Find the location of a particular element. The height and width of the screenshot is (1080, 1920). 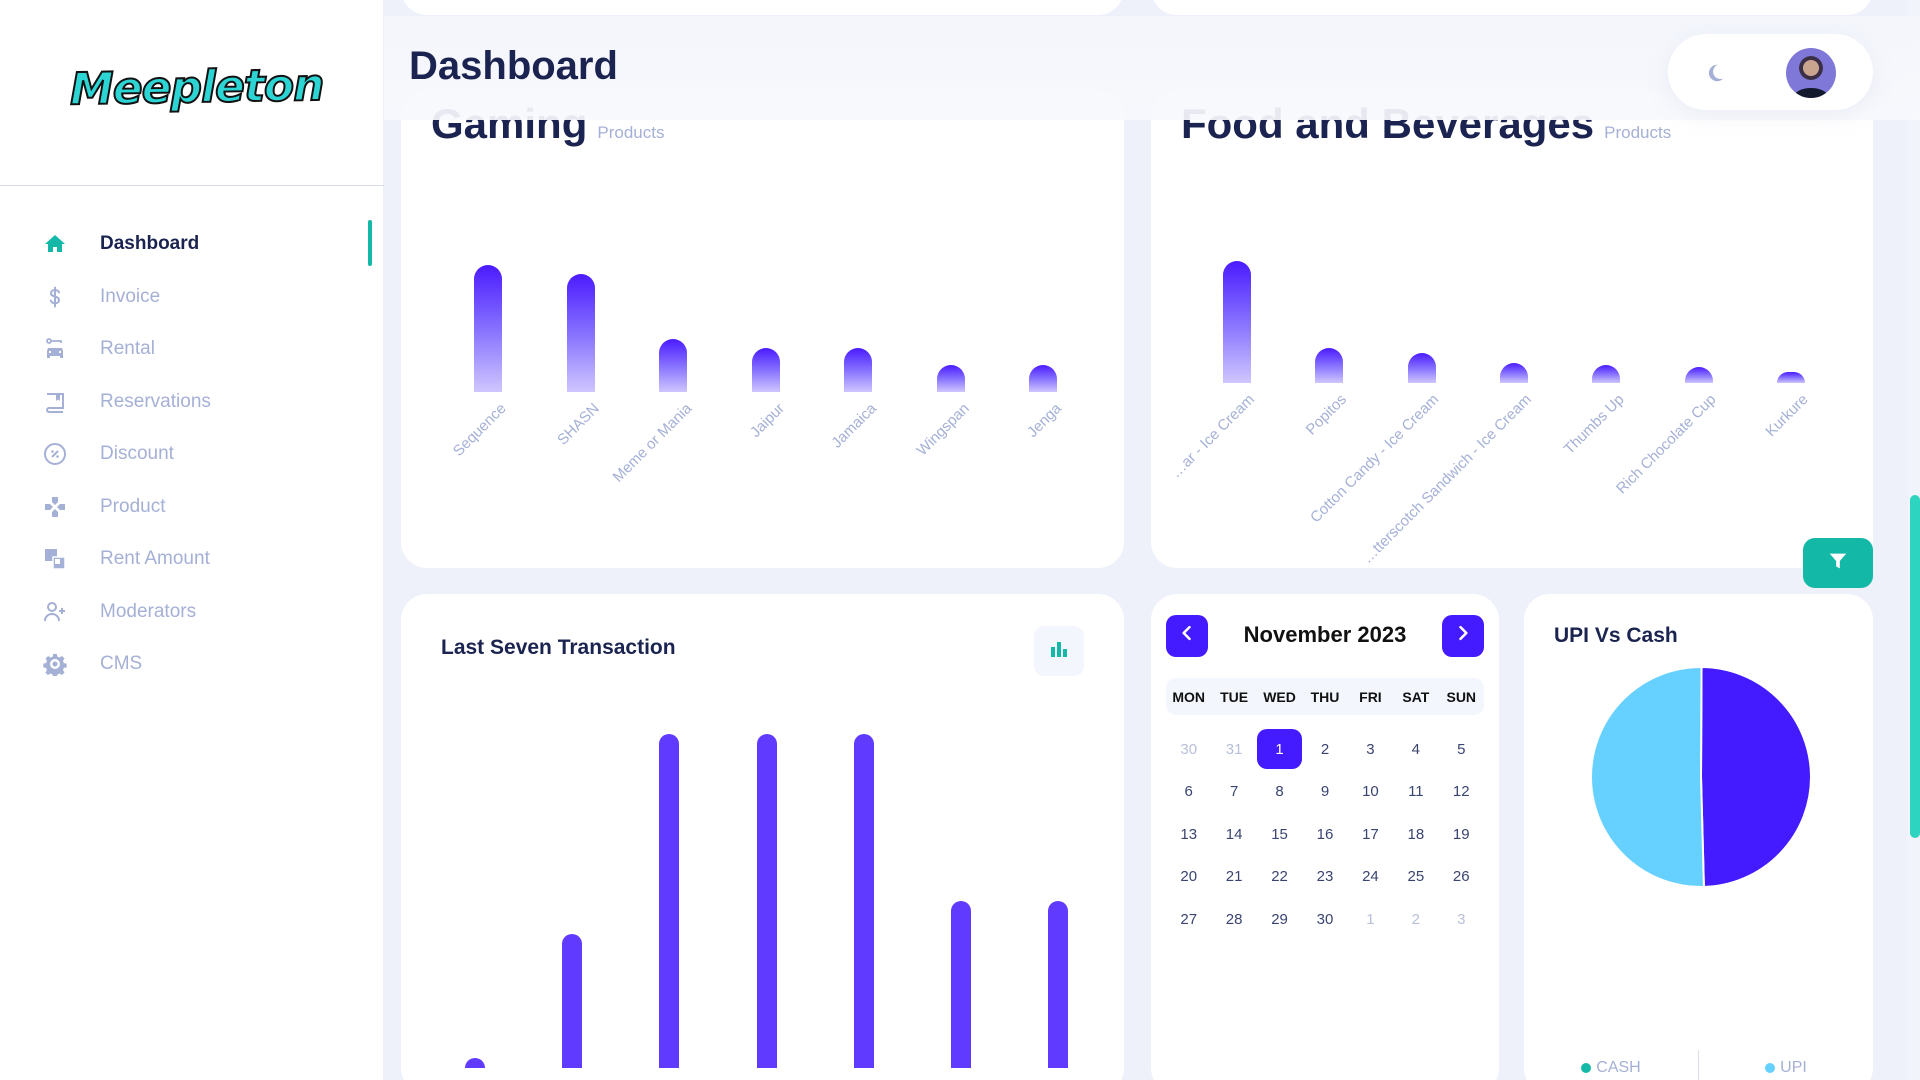

calendar-day: 24 is located at coordinates (1370, 877).